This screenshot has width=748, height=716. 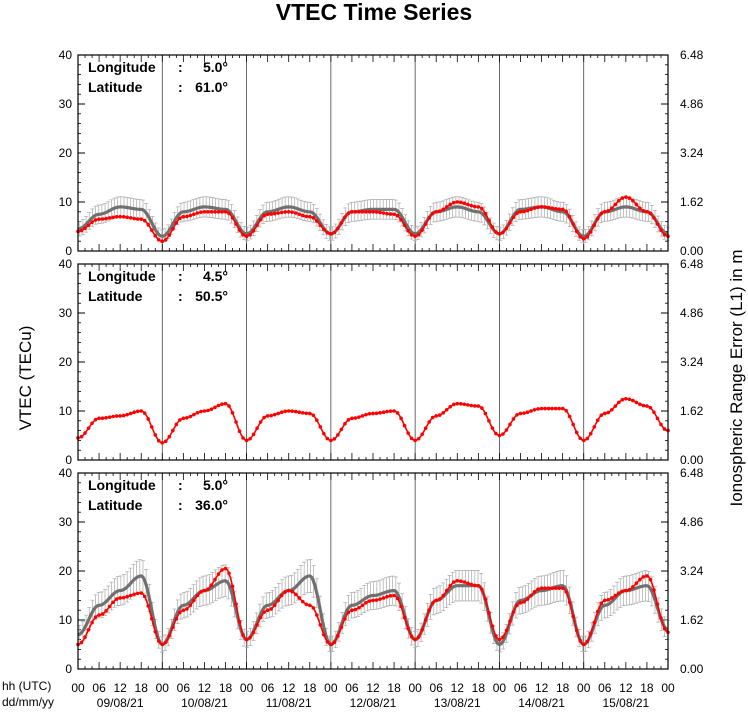 I want to click on y-tick-label: 40, so click(x=66, y=264).